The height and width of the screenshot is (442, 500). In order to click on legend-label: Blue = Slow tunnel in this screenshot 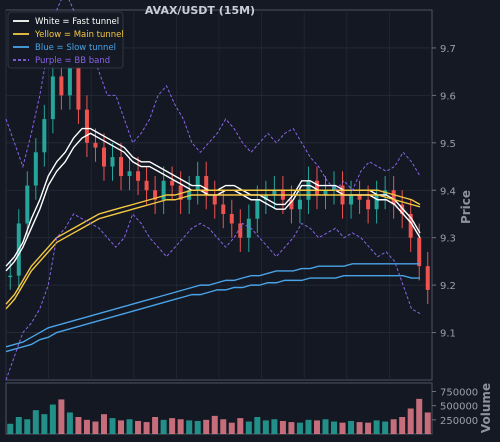, I will do `click(75, 48)`.